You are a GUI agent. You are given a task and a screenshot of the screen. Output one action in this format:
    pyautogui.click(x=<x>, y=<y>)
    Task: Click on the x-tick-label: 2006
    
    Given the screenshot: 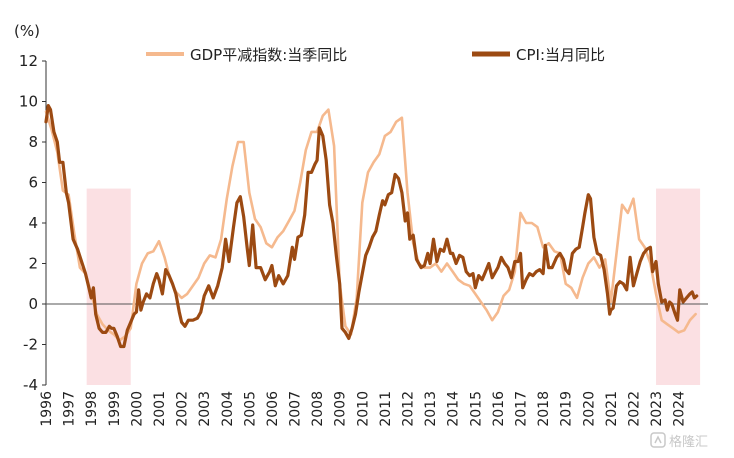 What is the action you would take?
    pyautogui.click(x=273, y=409)
    